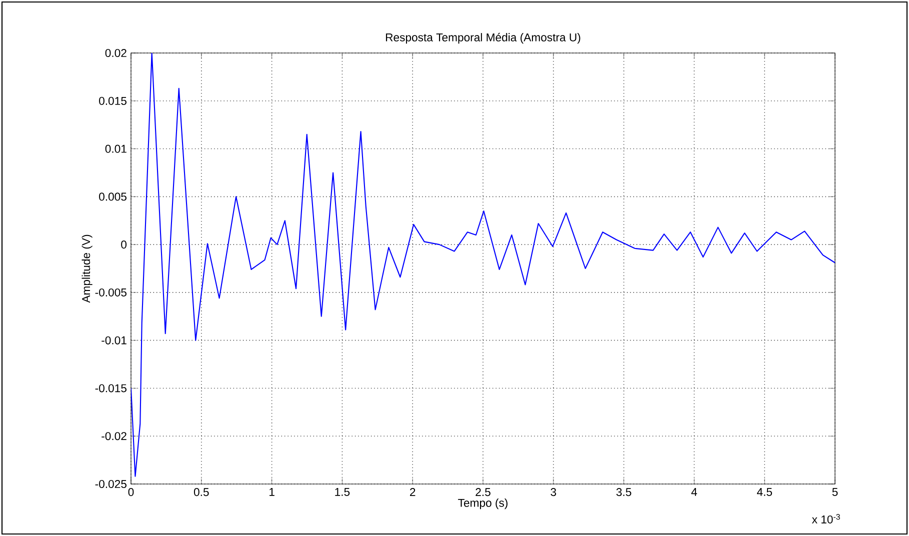 Image resolution: width=909 pixels, height=536 pixels. What do you see at coordinates (87, 268) in the screenshot?
I see `y-axis-title: Amplitude (V)` at bounding box center [87, 268].